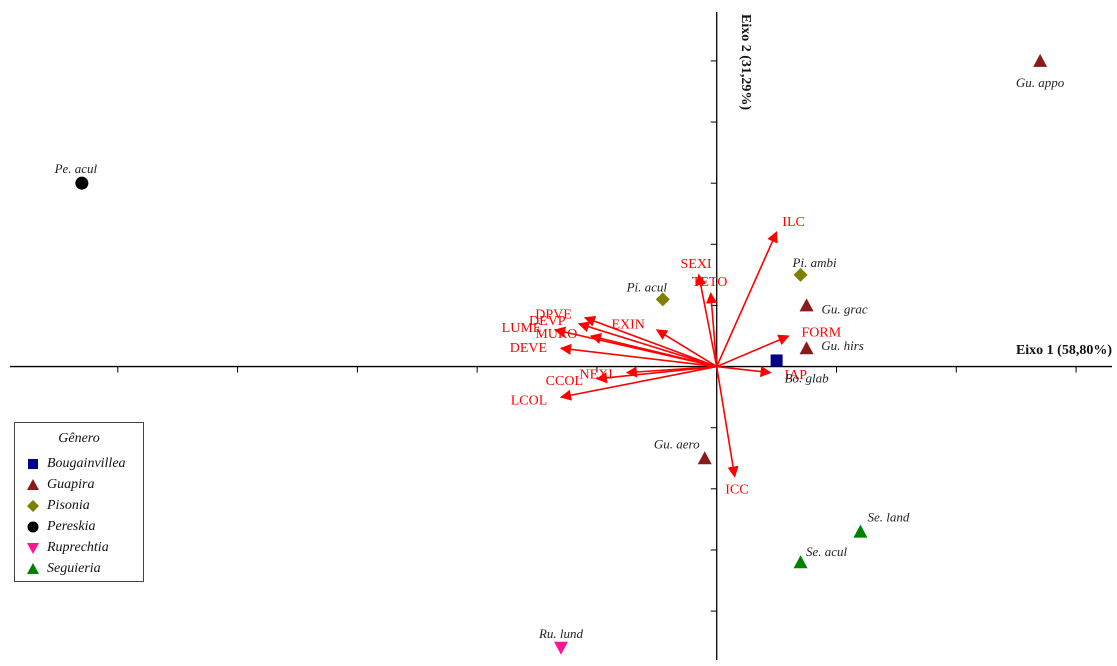 The height and width of the screenshot is (666, 1117). I want to click on point-gu-aero, so click(704, 458).